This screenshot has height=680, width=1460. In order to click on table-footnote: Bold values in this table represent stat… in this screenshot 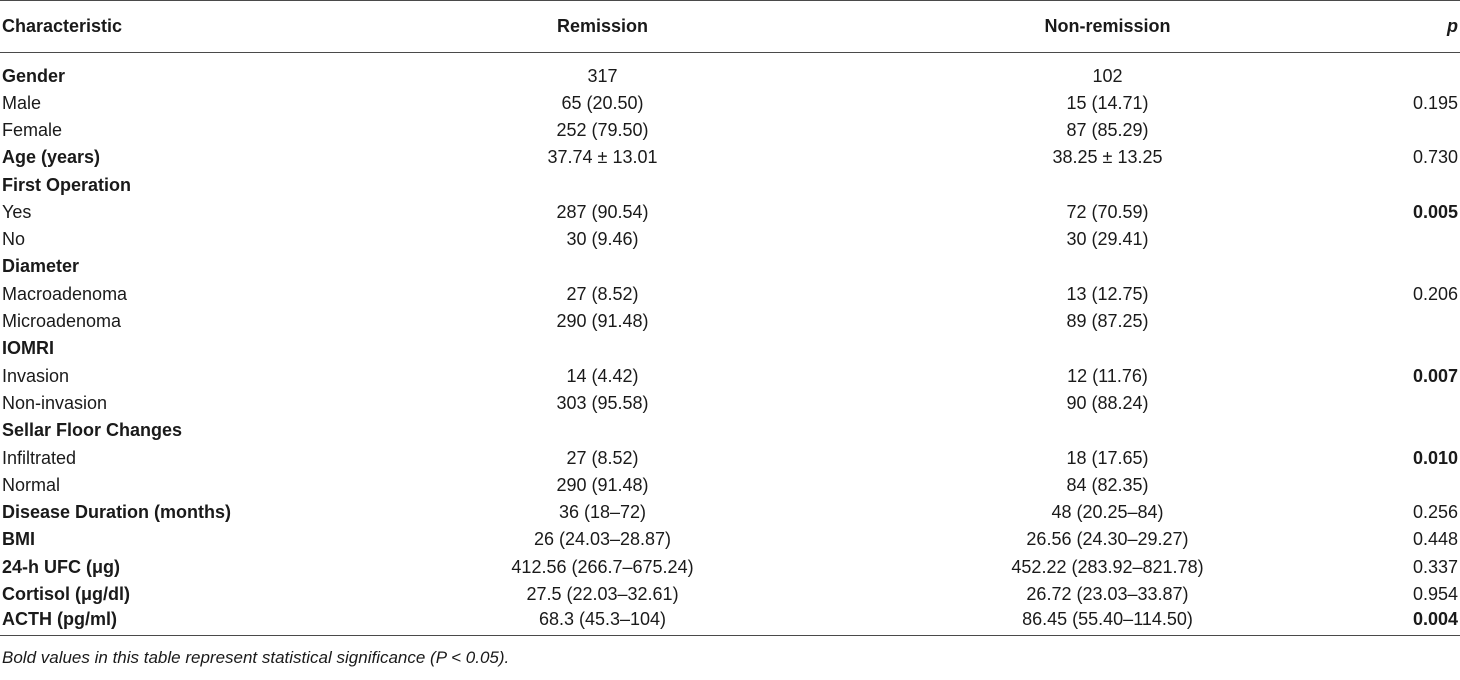, I will do `click(256, 657)`.